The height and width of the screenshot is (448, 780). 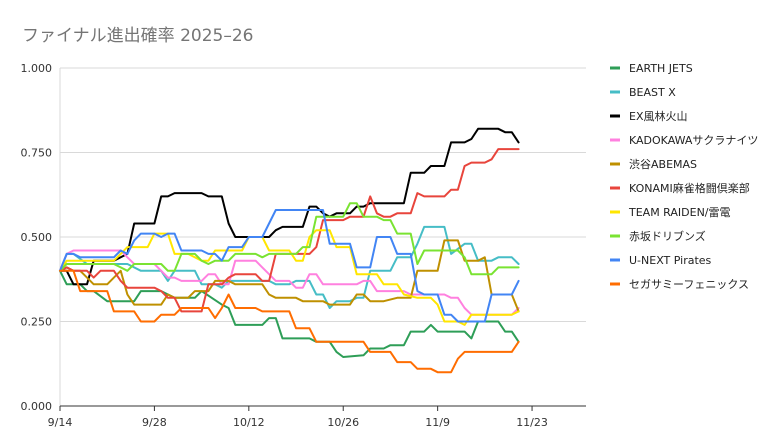 What do you see at coordinates (37, 68) in the screenshot?
I see `y-tick-label: 1.000` at bounding box center [37, 68].